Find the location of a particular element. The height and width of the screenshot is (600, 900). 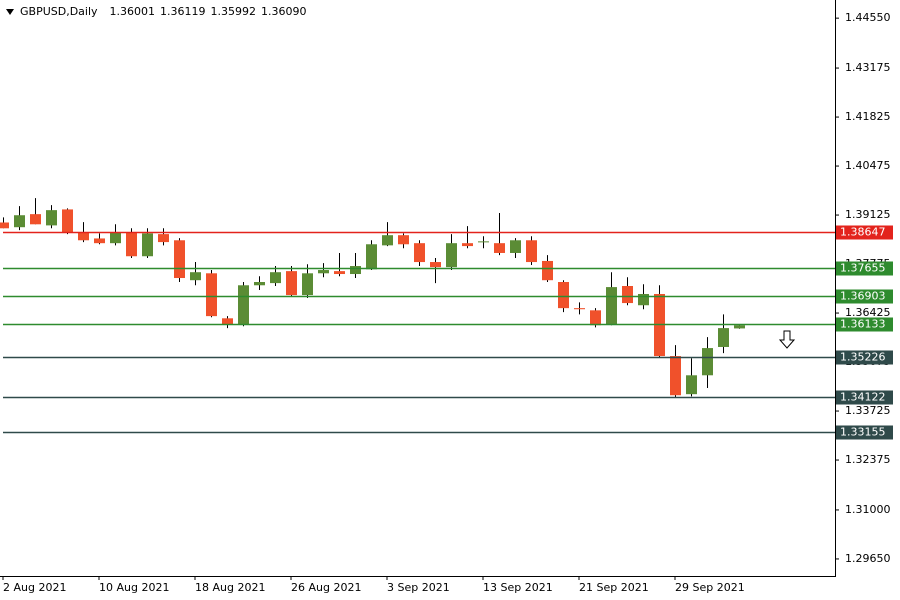

level-label: 1.33155 is located at coordinates (863, 432).